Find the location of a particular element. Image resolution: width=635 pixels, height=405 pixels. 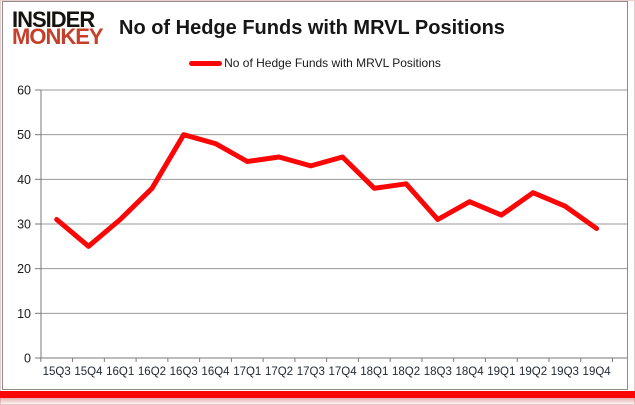

chart-title: No of Hedge Funds with MRVL Positions is located at coordinates (312, 28).